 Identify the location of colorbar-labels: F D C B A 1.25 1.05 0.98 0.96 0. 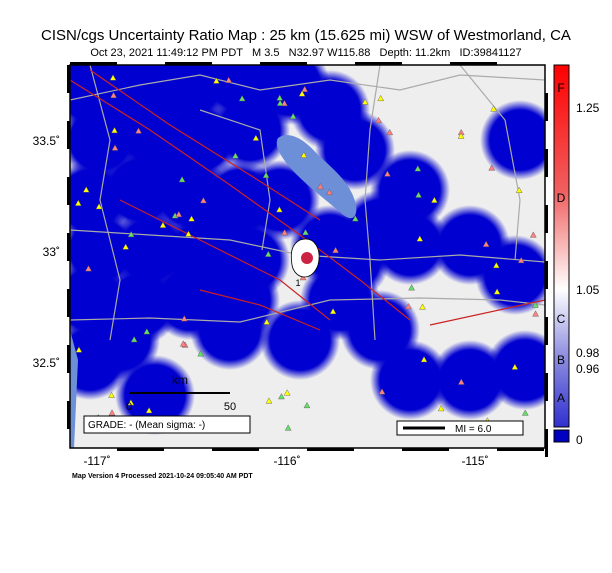
(578, 264).